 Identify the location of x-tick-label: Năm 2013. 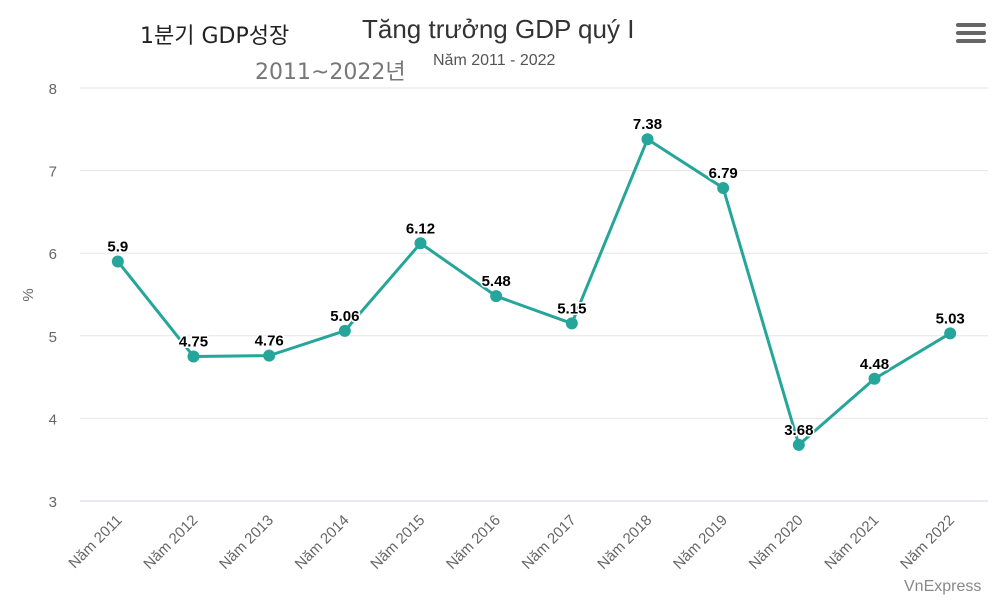
(246, 542).